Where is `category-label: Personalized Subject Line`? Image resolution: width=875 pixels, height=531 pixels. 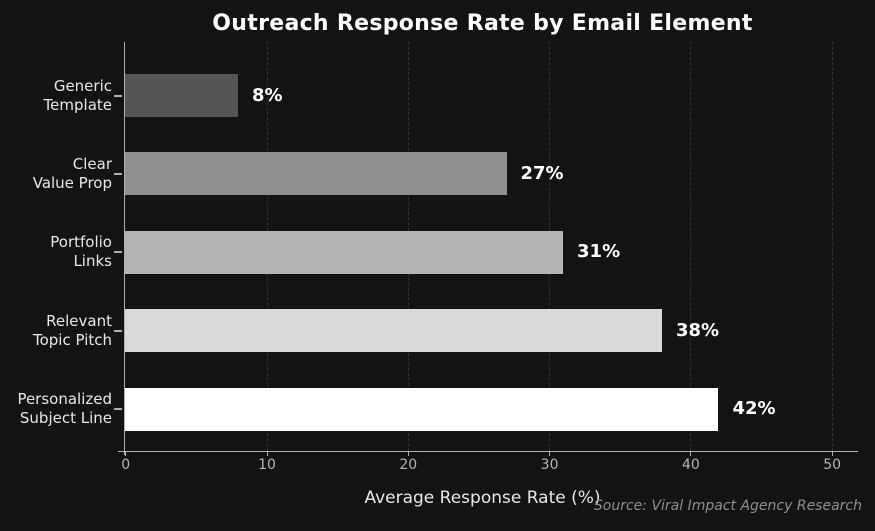
category-label: Personalized Subject Line is located at coordinates (56, 409).